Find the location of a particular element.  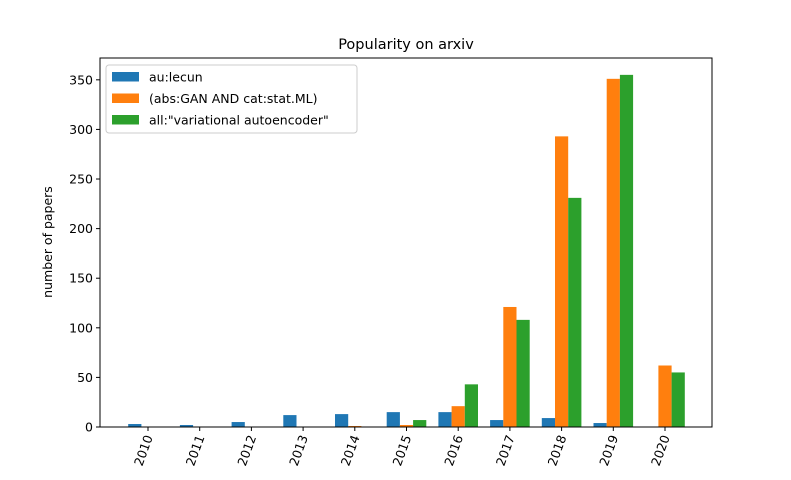

bar-au-lecun-2012 is located at coordinates (238, 424).